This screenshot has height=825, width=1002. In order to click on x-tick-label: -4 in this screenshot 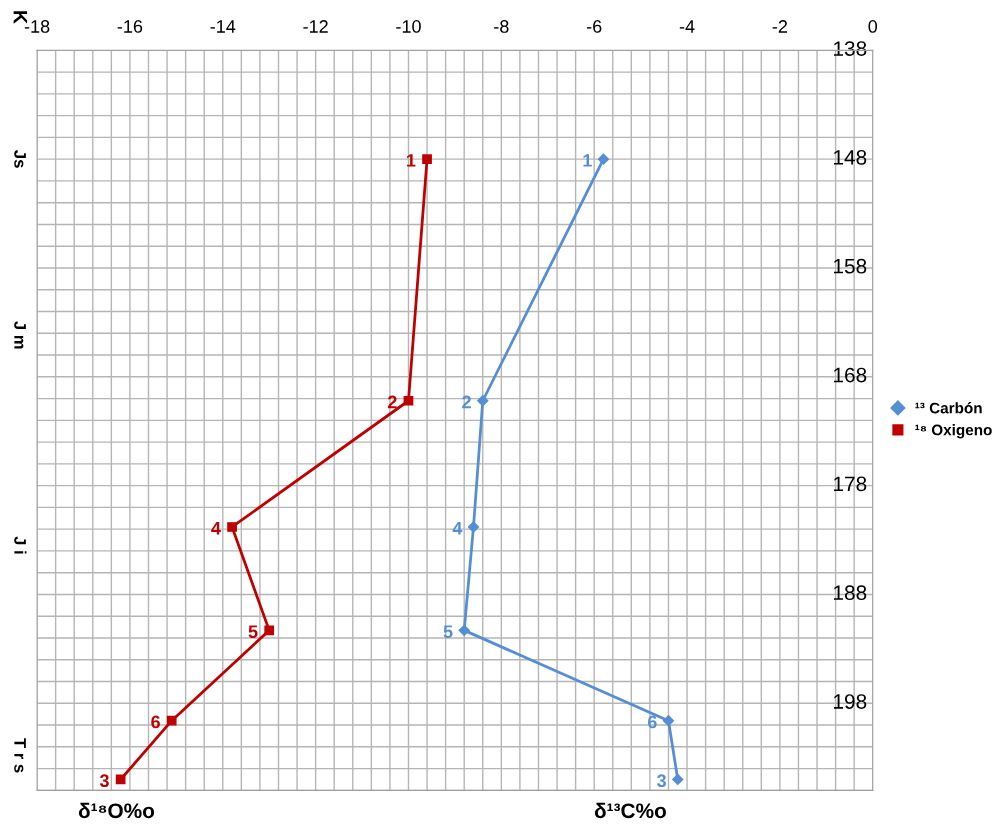, I will do `click(687, 26)`.